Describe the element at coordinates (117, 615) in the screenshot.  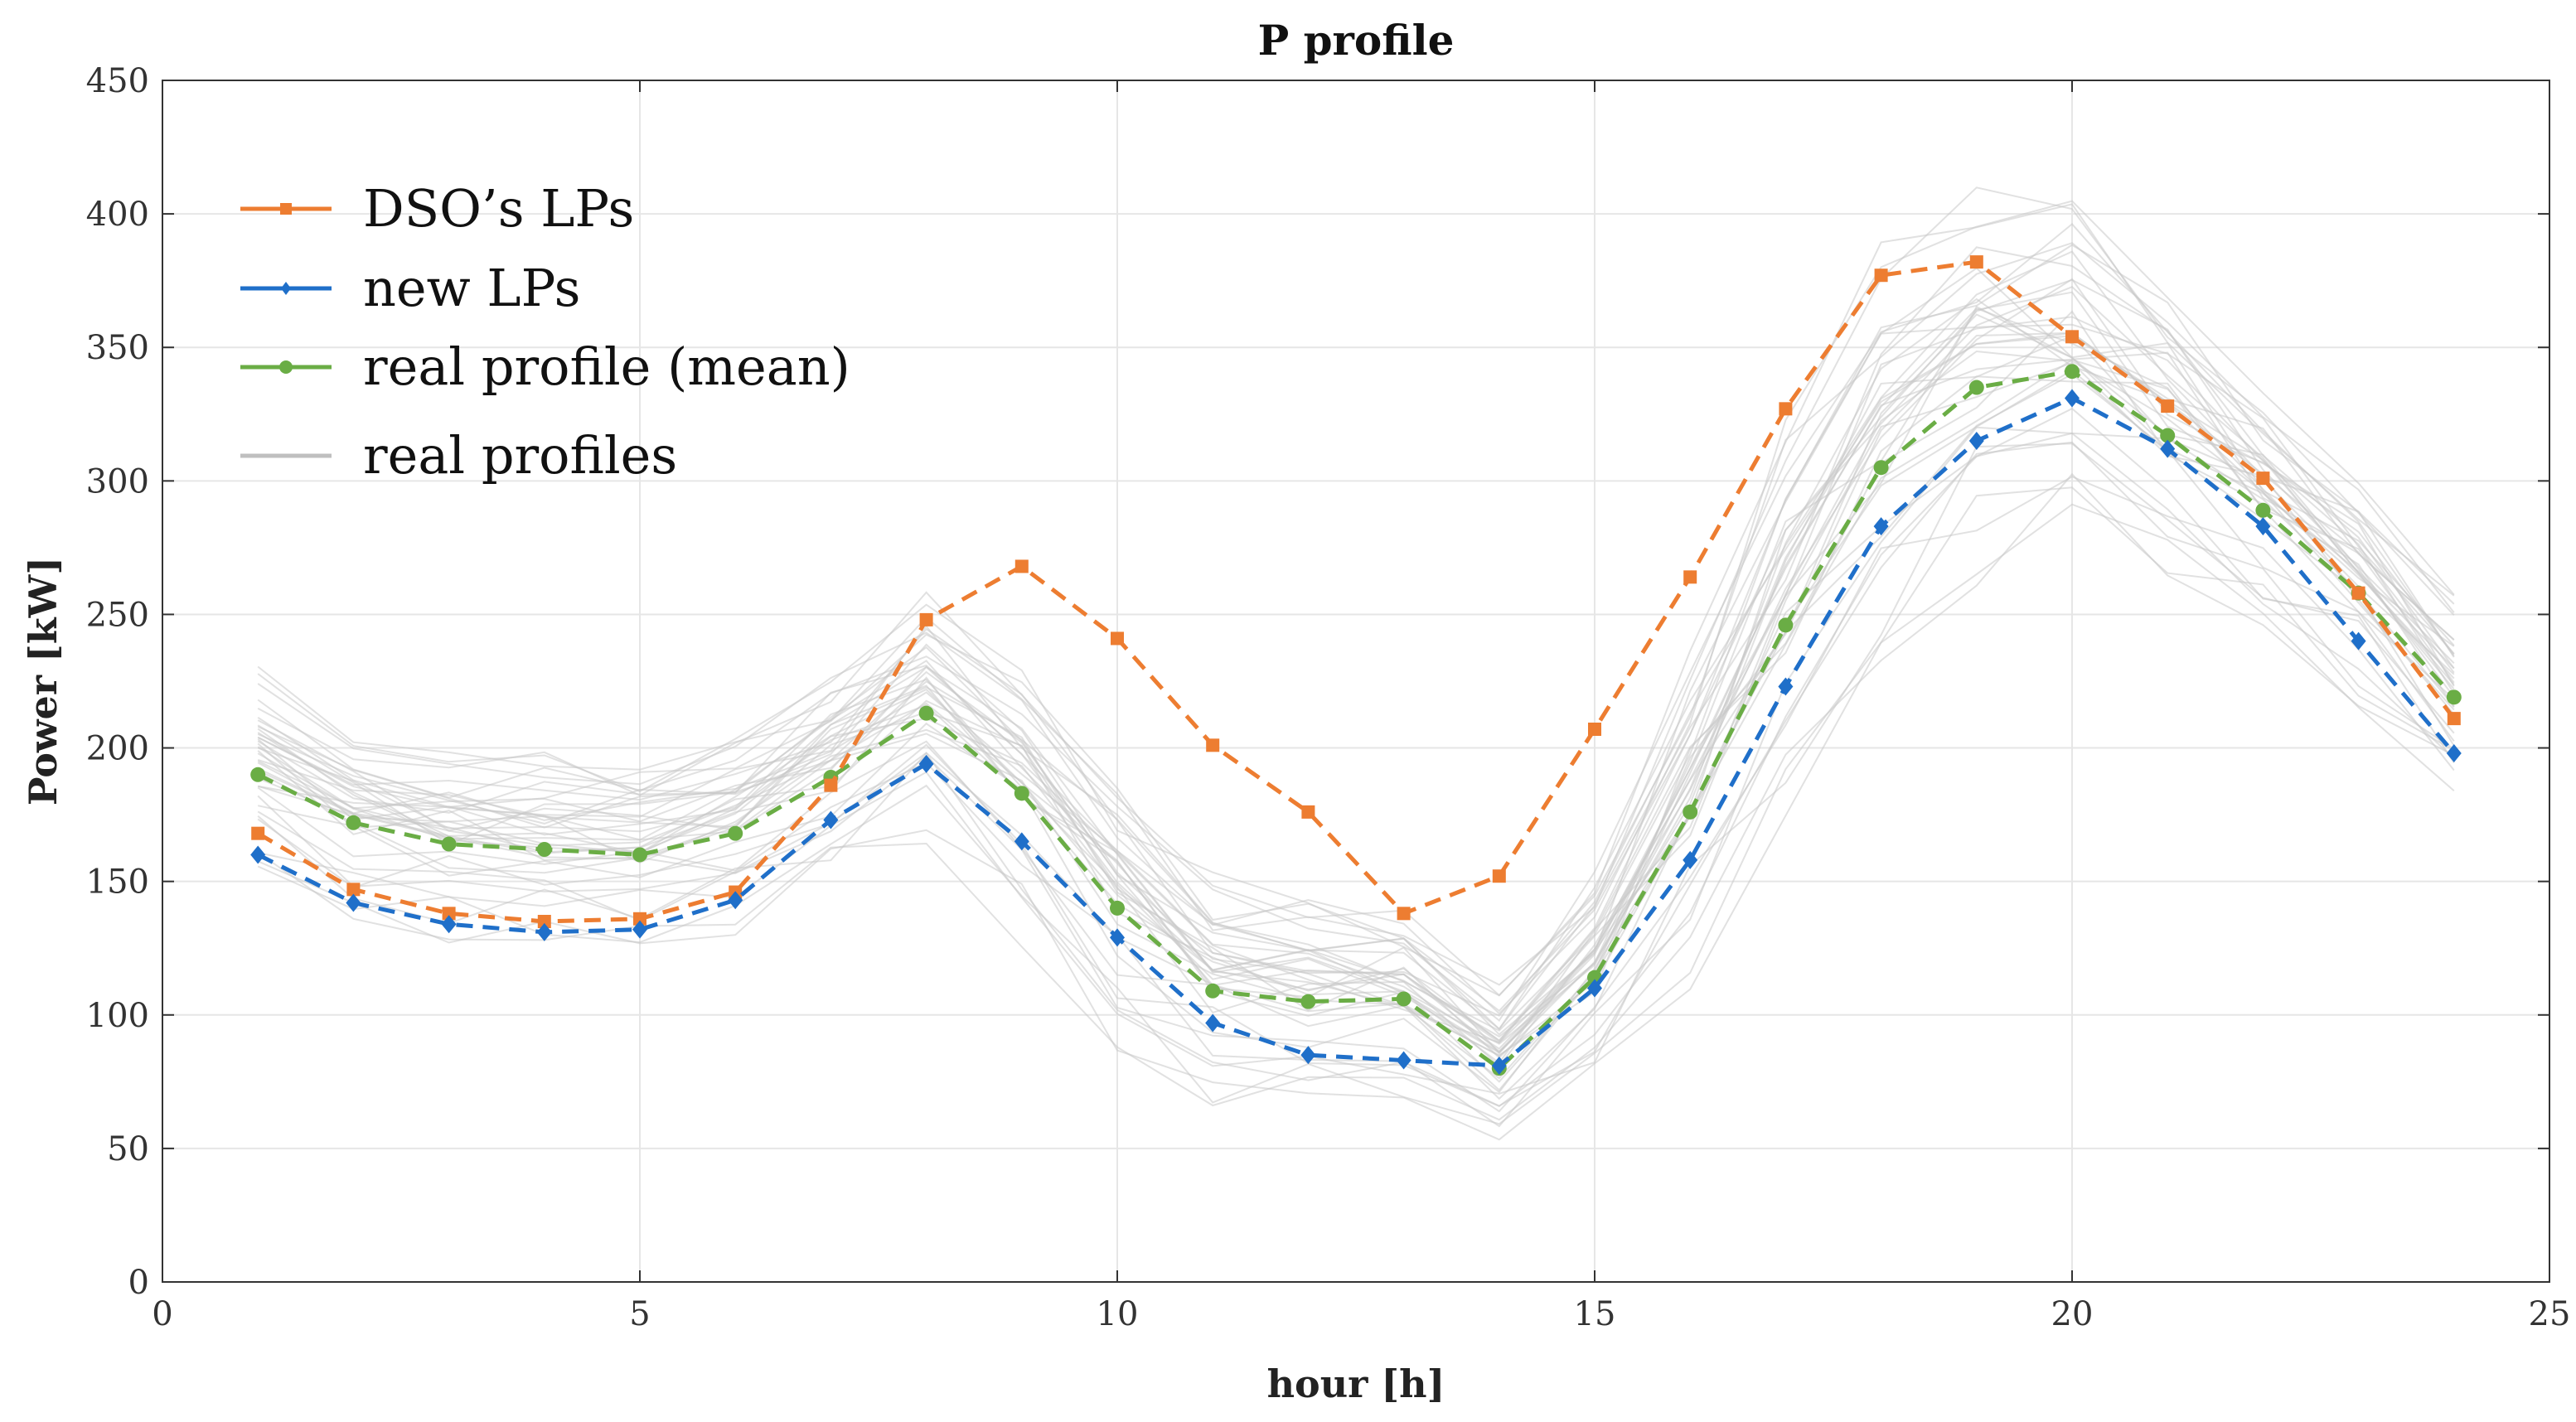
I see `y-tick-label: 250` at that location.